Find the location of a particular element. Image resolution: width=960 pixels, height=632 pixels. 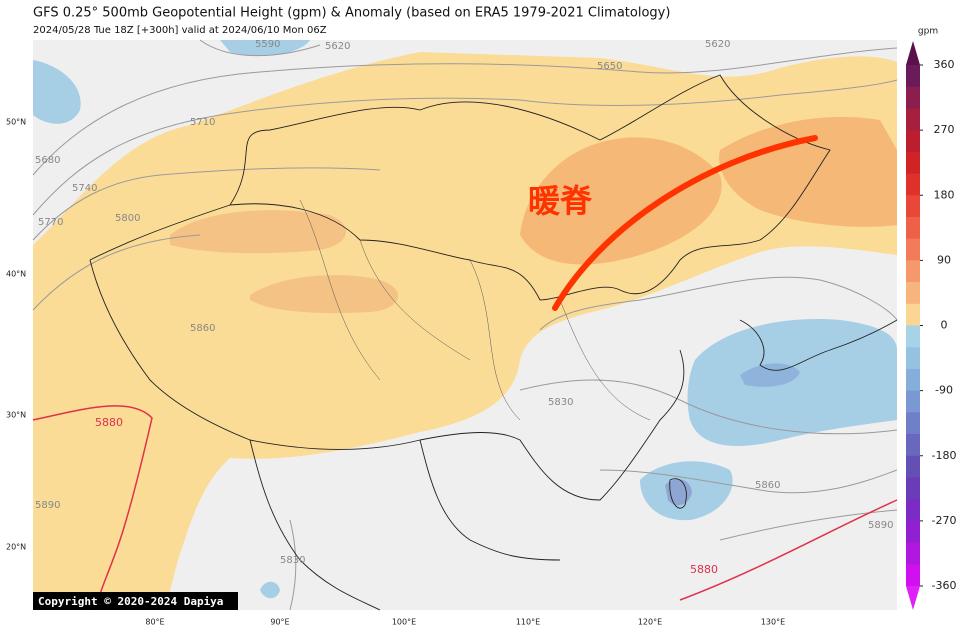

contour-label: 5740 is located at coordinates (84, 188).